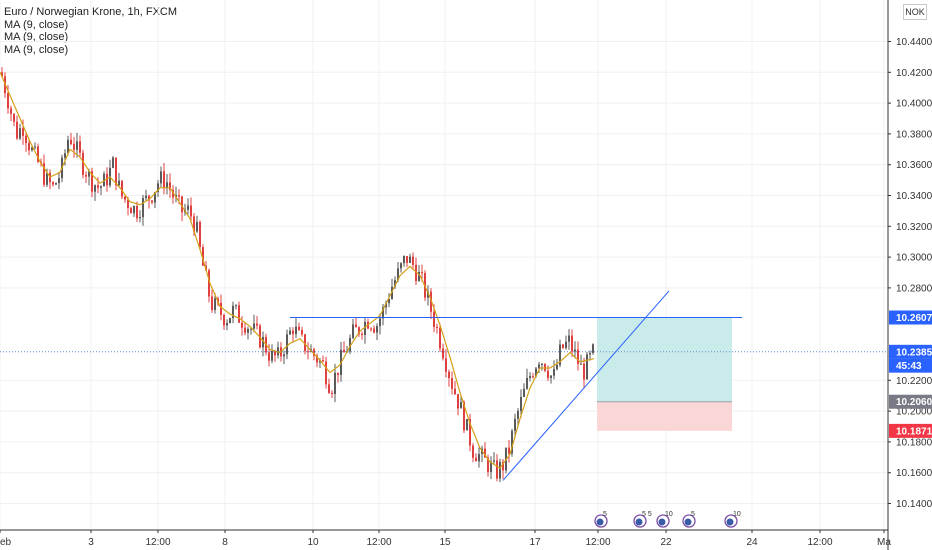 This screenshot has height=550, width=932. Describe the element at coordinates (914, 381) in the screenshot. I see `price-tick-label: 10.22000` at that location.